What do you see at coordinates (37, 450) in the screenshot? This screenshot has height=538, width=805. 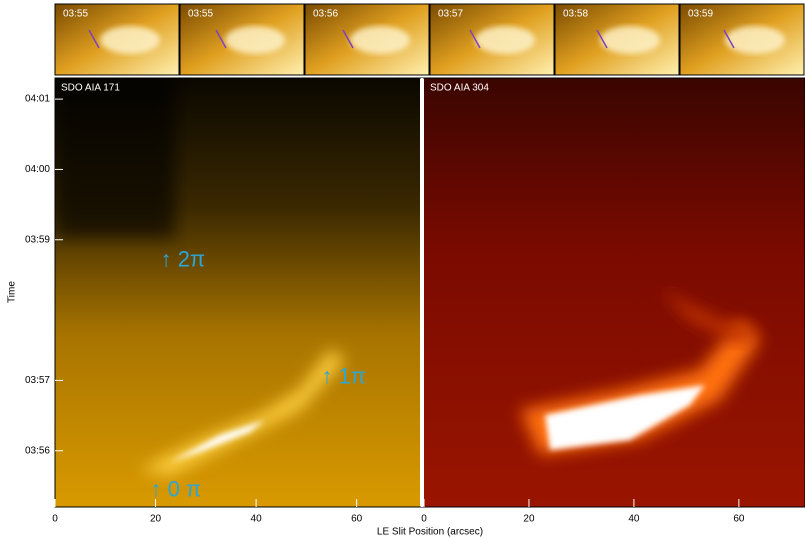 I see `y-tick-label: 03:56` at bounding box center [37, 450].